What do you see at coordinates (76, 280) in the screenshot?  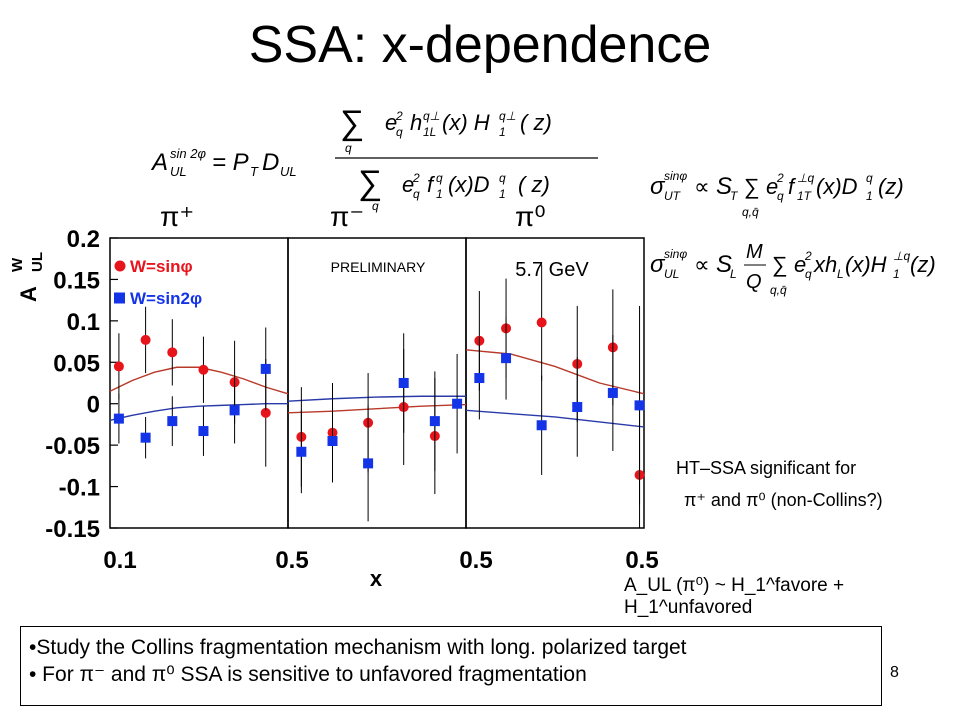 I see `y-tick-label: 0.15` at bounding box center [76, 280].